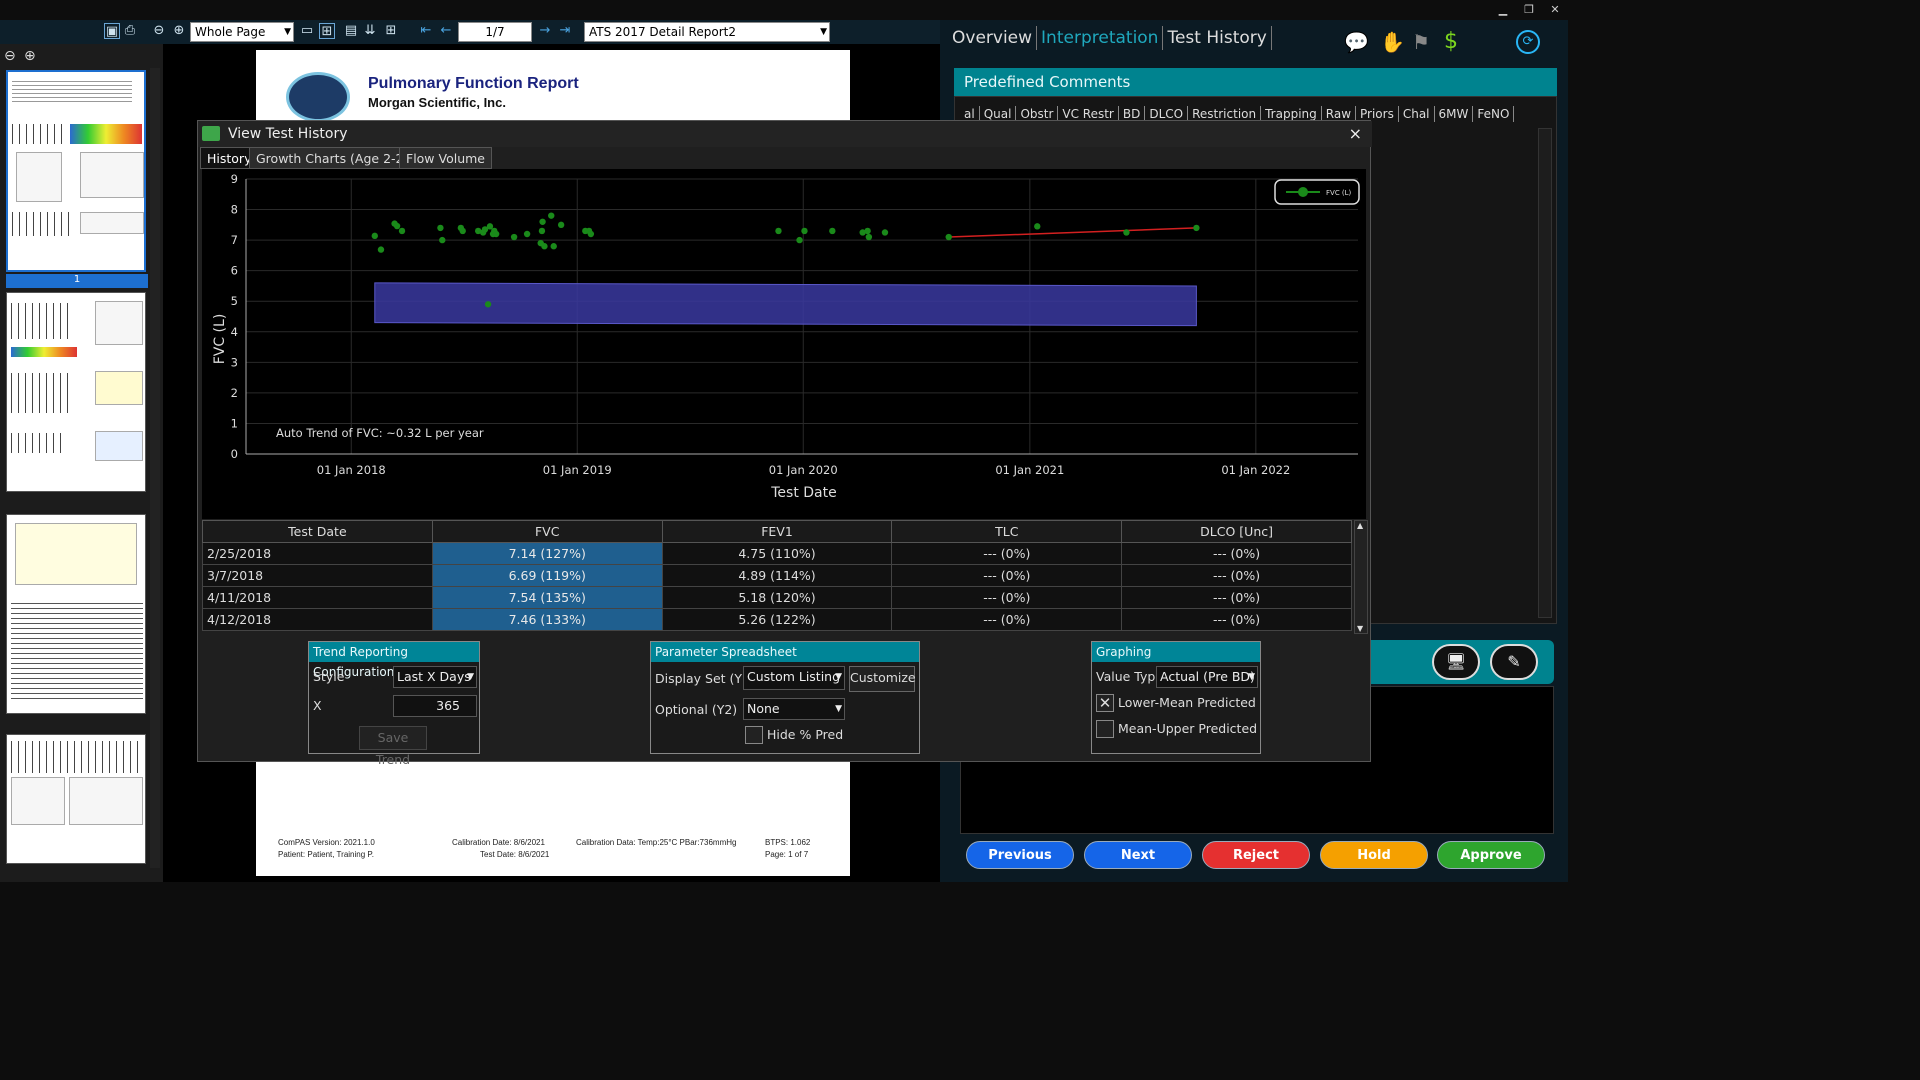 The height and width of the screenshot is (1080, 1920). I want to click on column-header-dlco: DLCO [Unc], so click(1236, 531).